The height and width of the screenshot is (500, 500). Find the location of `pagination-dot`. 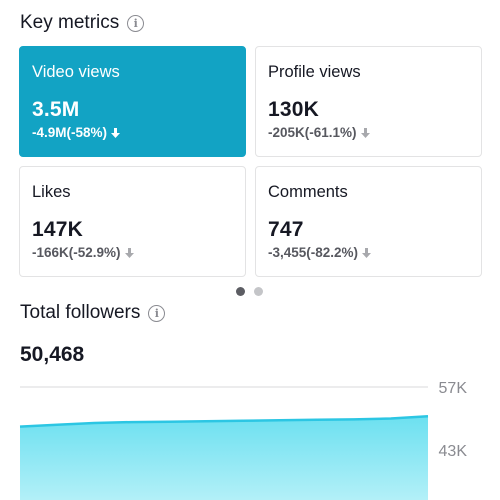

pagination-dot is located at coordinates (258, 291).